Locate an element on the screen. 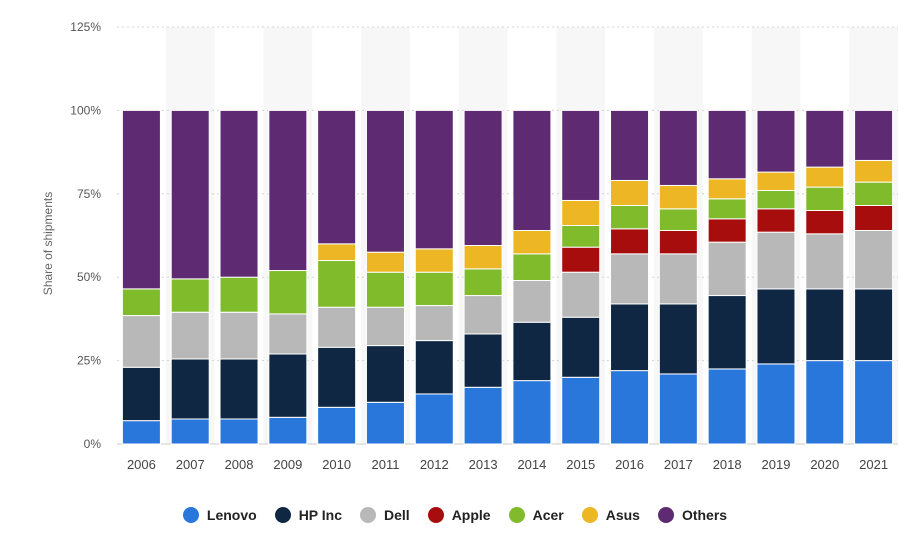 This screenshot has width=910, height=540. legend-item-lenovo: Lenovo is located at coordinates (219, 515).